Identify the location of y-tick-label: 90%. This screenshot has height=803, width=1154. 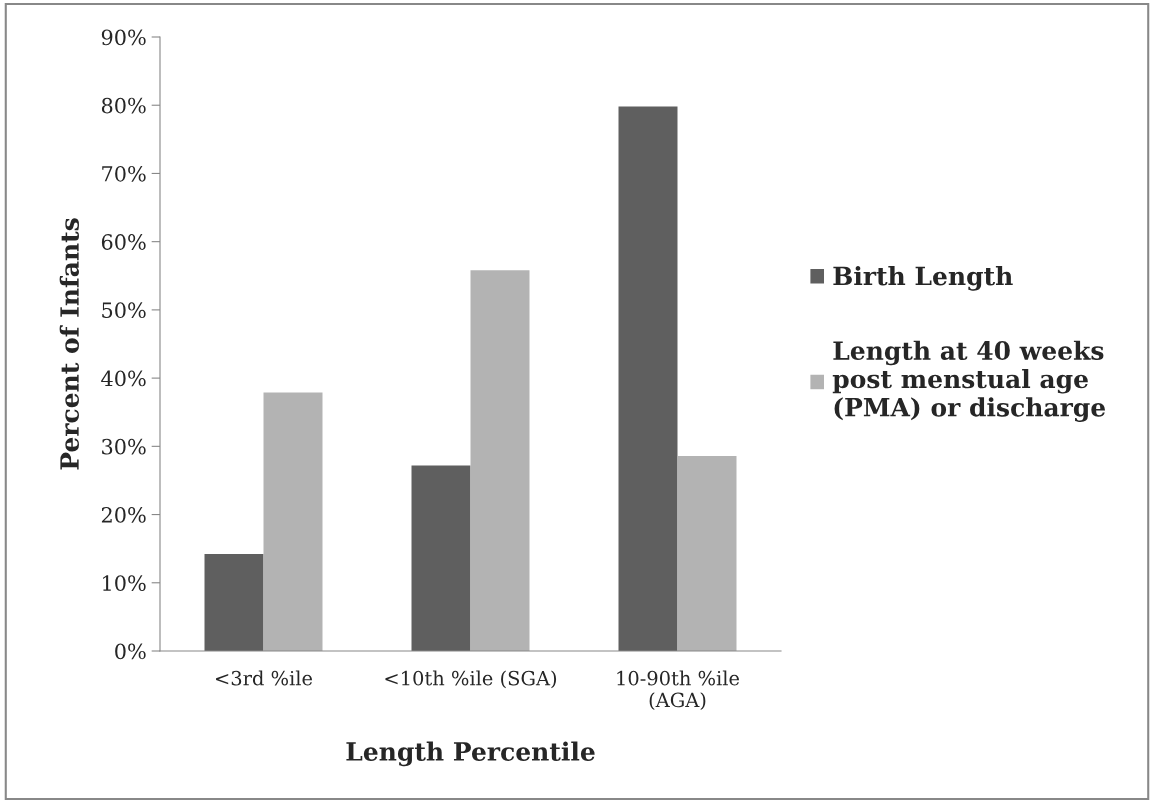
(123, 37).